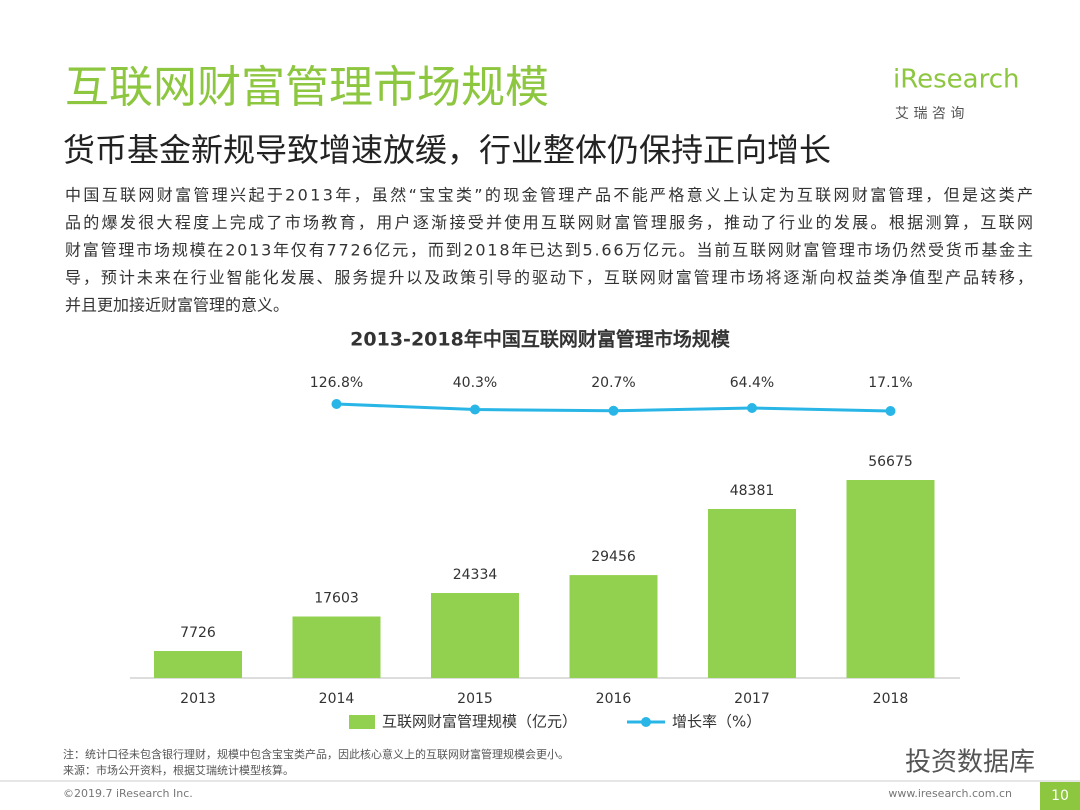 Image resolution: width=1080 pixels, height=810 pixels. I want to click on legend-label: 互联网财富管理规模（亿元）, so click(479, 722).